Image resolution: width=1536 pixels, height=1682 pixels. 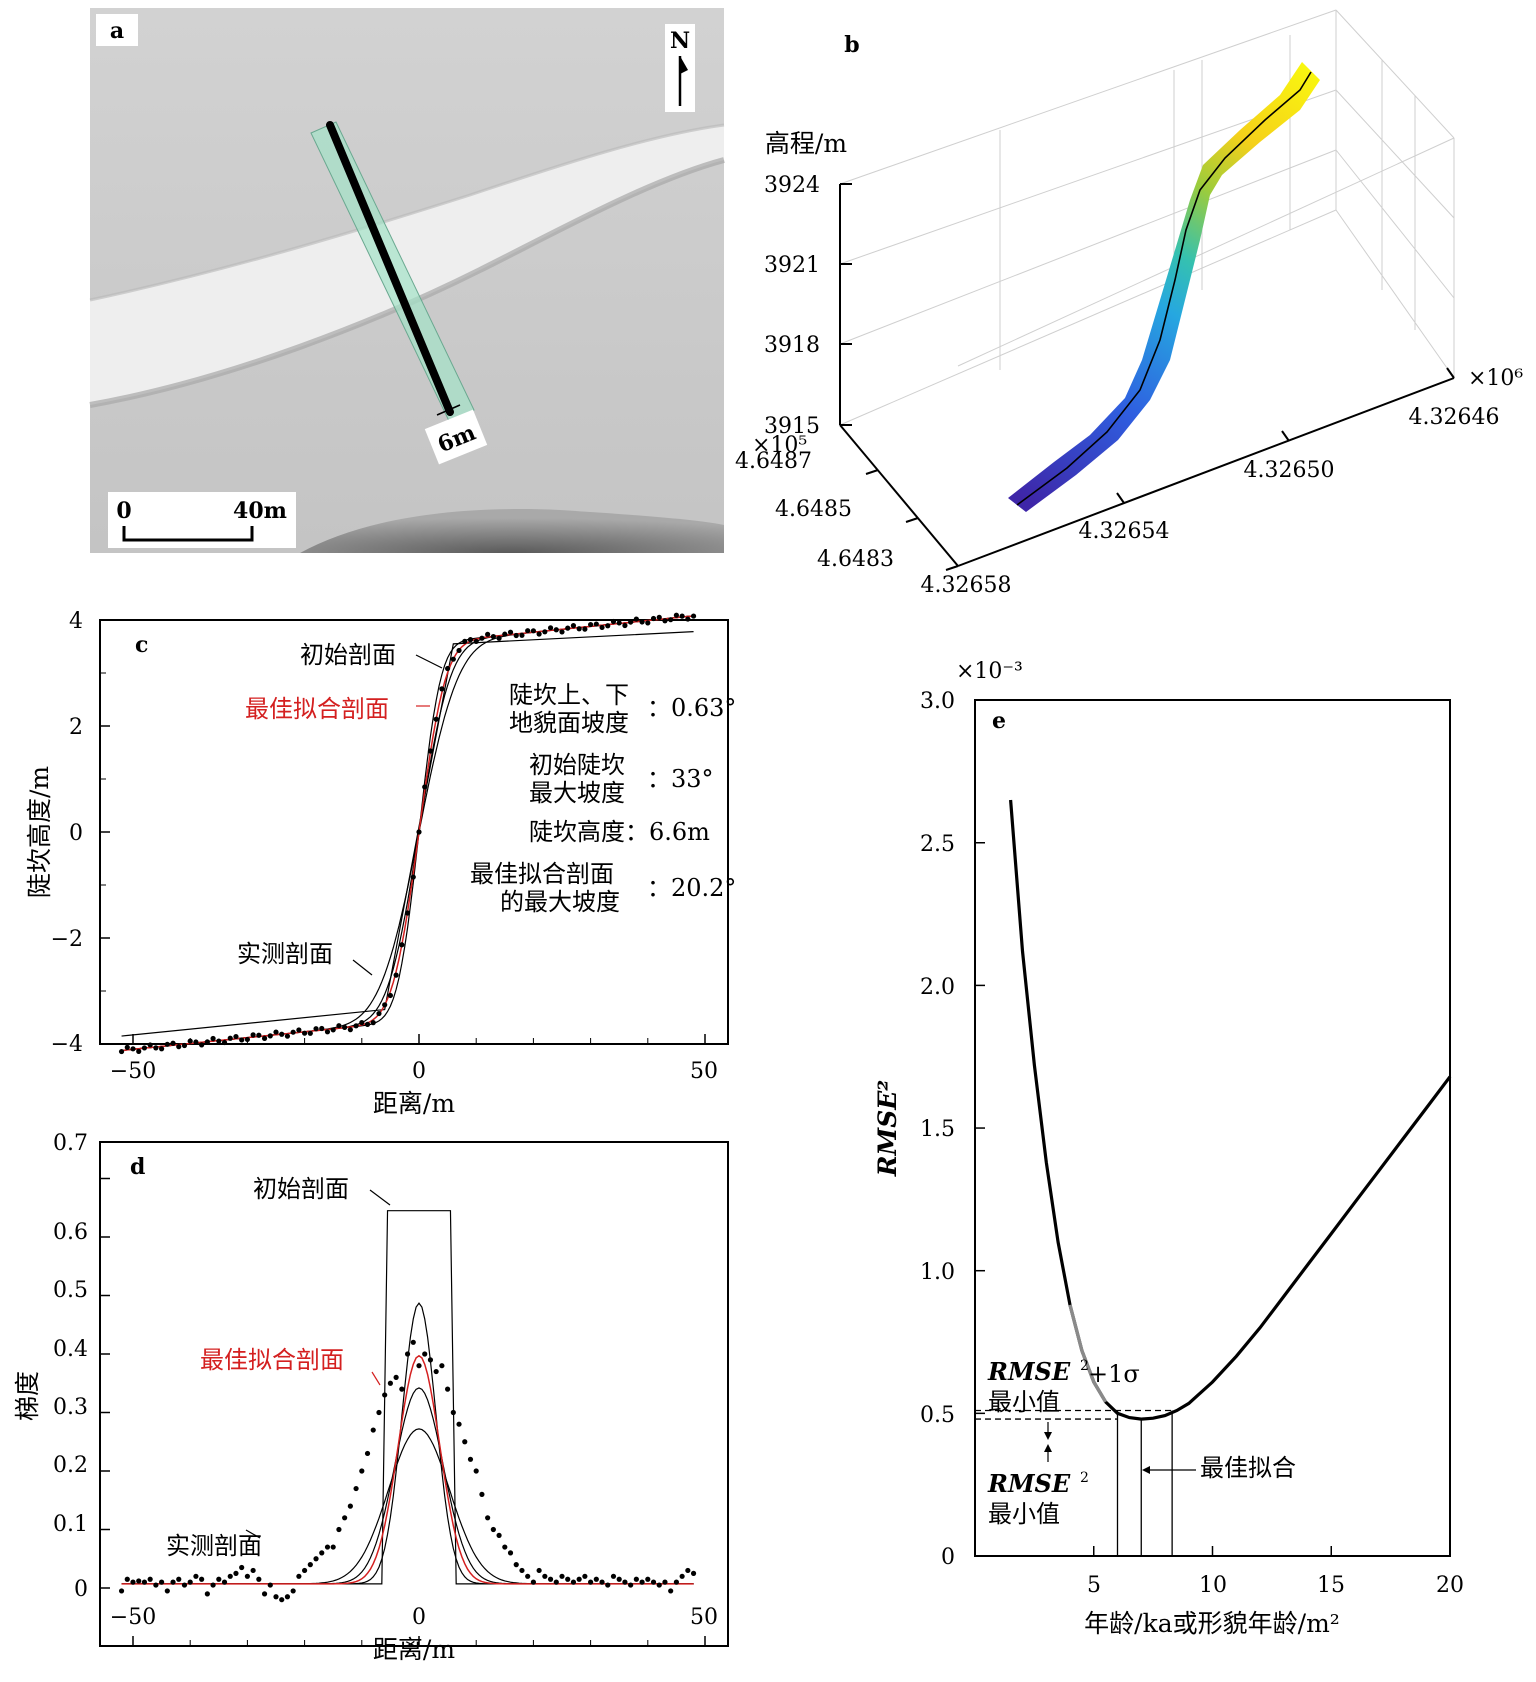 What do you see at coordinates (407, 1397) in the screenshot?
I see `d-initial-profile` at bounding box center [407, 1397].